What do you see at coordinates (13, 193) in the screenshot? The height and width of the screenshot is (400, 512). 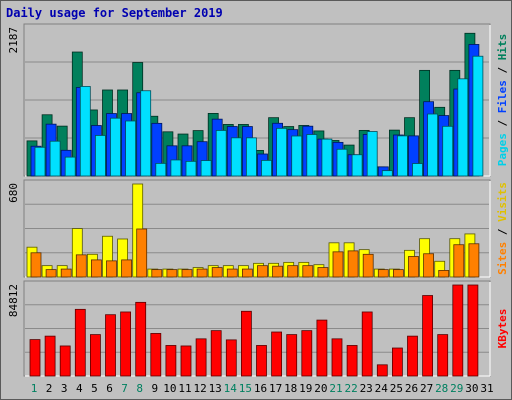 I see `y-max-label: 680` at bounding box center [13, 193].